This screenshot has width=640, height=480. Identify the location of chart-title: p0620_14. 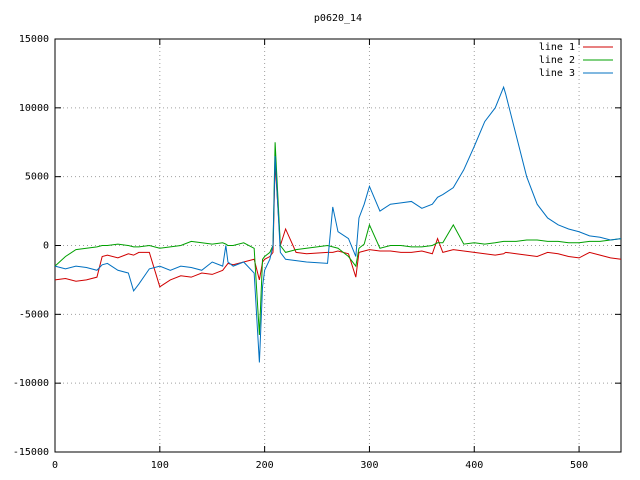
(338, 18).